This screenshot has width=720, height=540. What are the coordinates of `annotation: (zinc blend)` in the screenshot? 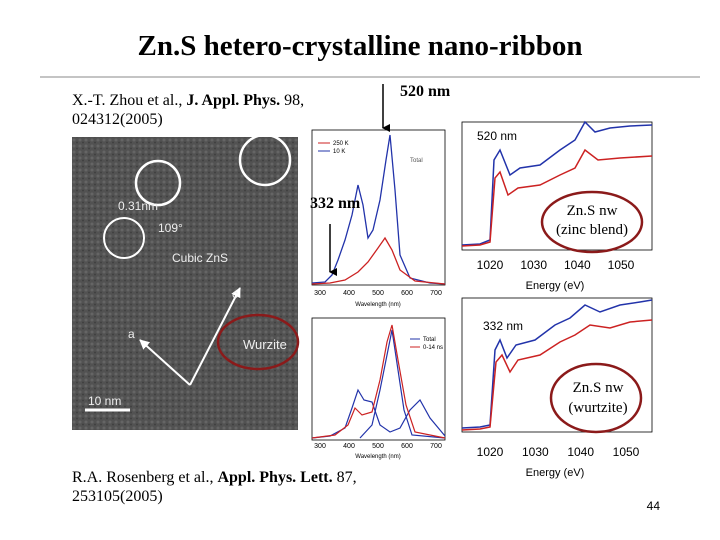 It's located at (592, 230).